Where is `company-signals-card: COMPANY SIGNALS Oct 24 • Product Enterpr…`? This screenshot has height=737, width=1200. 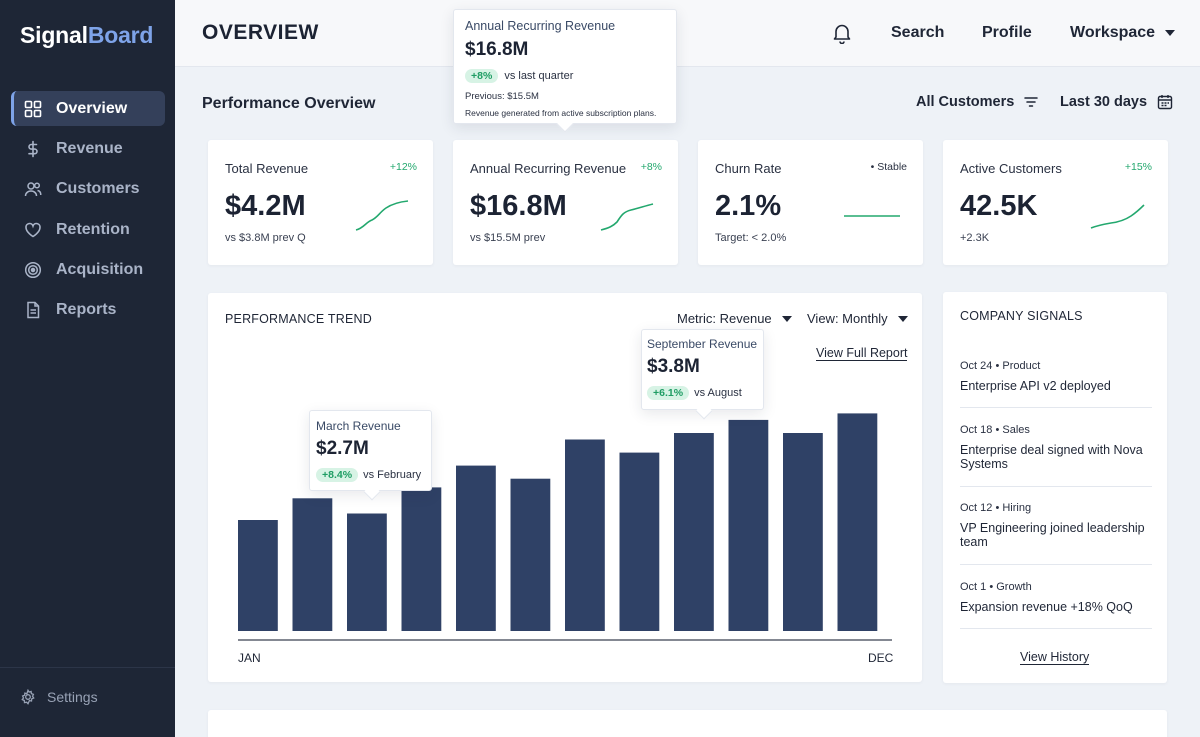 company-signals-card: COMPANY SIGNALS Oct 24 • Product Enterpr… is located at coordinates (1055, 487).